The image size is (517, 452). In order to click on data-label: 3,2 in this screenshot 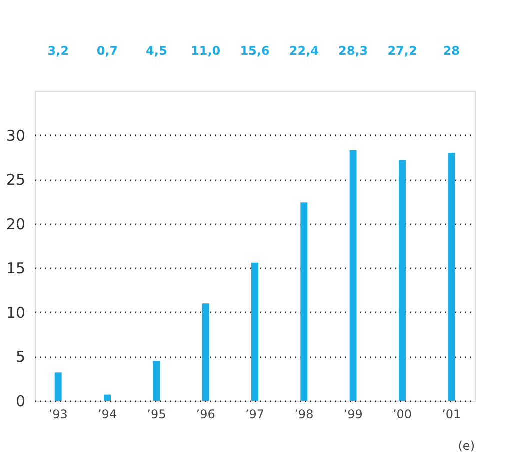, I will do `click(58, 51)`.